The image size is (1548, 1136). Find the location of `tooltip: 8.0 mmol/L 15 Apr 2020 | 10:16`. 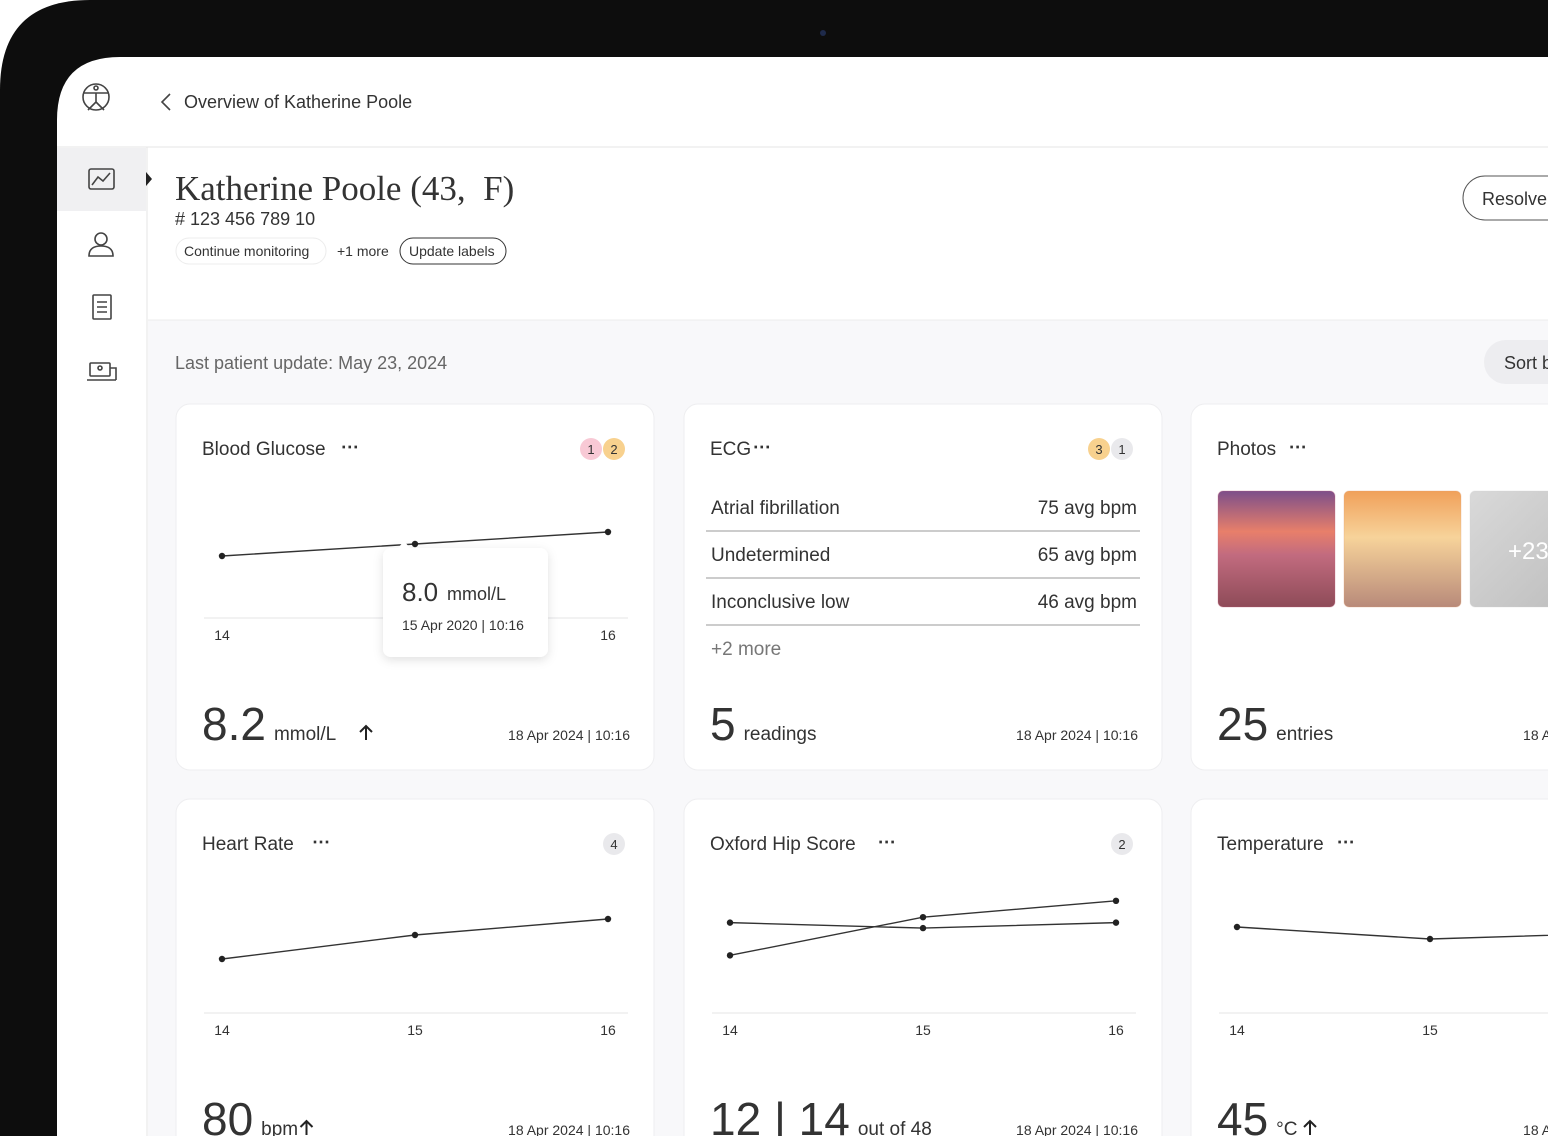

tooltip: 8.0 mmol/L 15 Apr 2020 | 10:16 is located at coordinates (465, 599).